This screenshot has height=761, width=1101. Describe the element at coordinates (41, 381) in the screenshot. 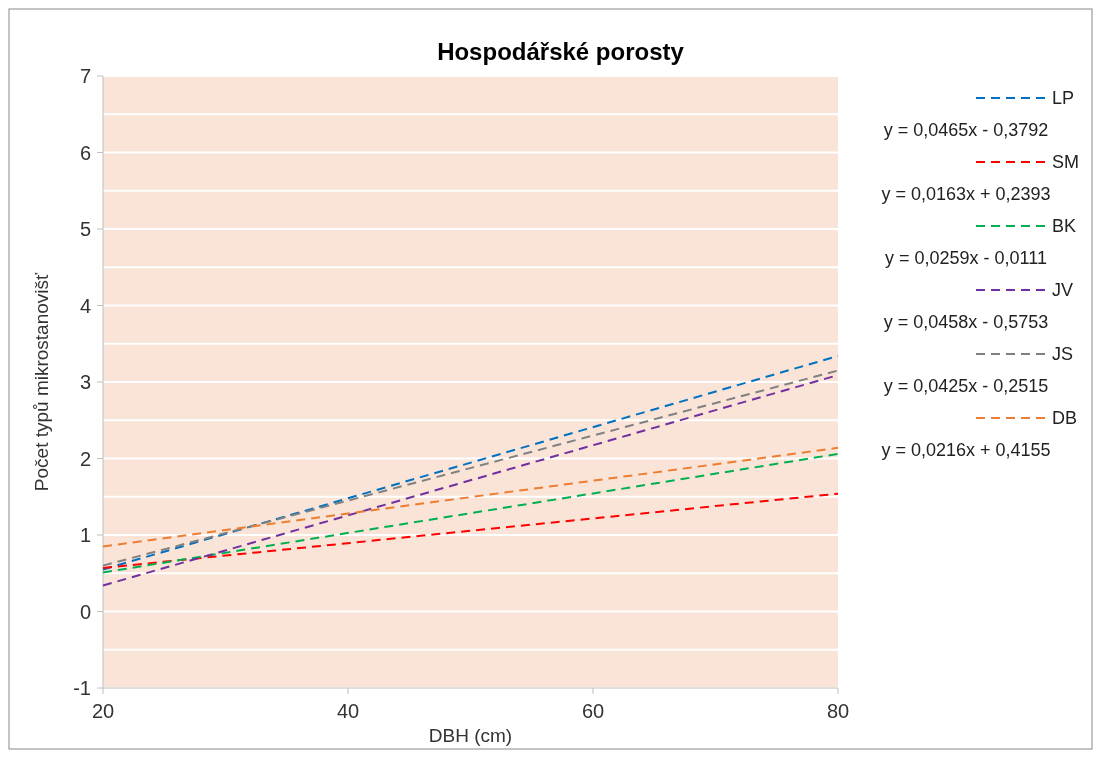

I see `y-axis-title: Počet typů mikrostanovišť` at that location.